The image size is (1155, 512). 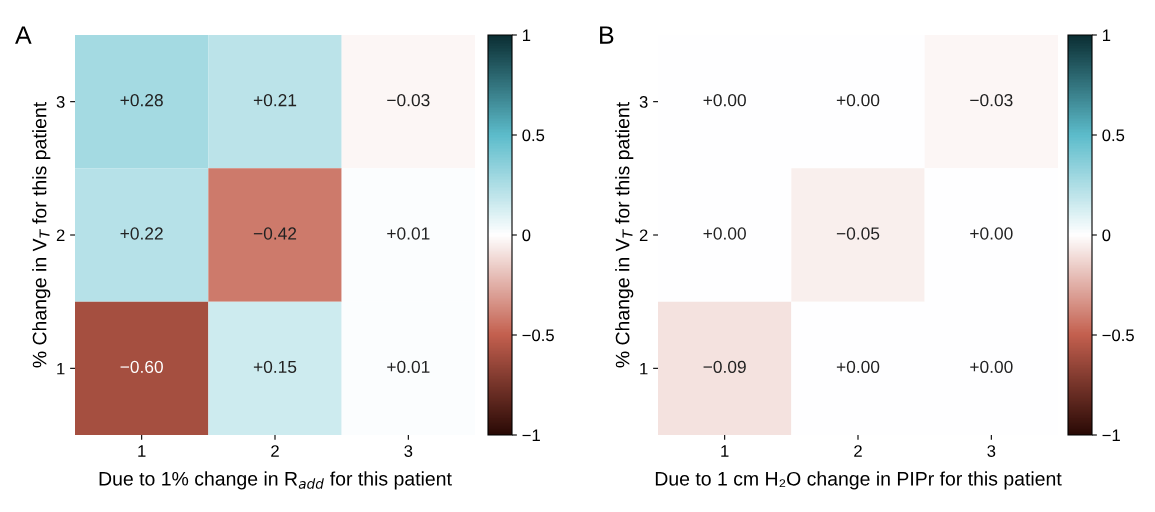 I want to click on data-label: +0.22, so click(x=141, y=233).